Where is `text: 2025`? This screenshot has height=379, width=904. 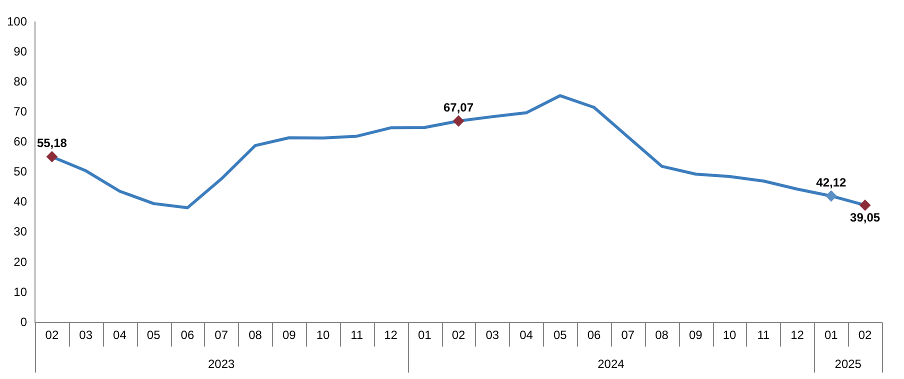
text: 2025 is located at coordinates (848, 363).